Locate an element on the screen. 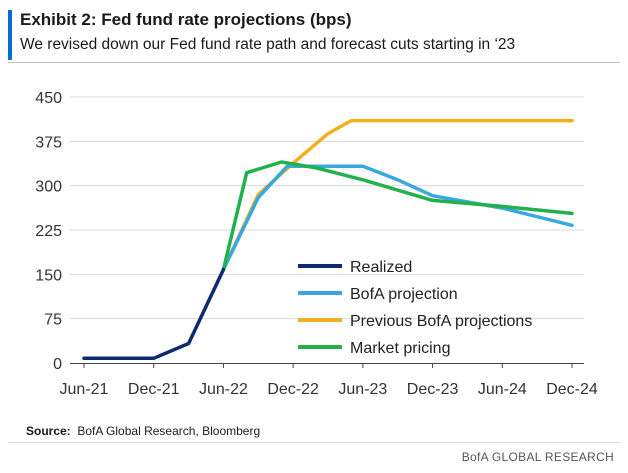 Image resolution: width=628 pixels, height=473 pixels. x-tick-label: Jun-23 is located at coordinates (362, 389).